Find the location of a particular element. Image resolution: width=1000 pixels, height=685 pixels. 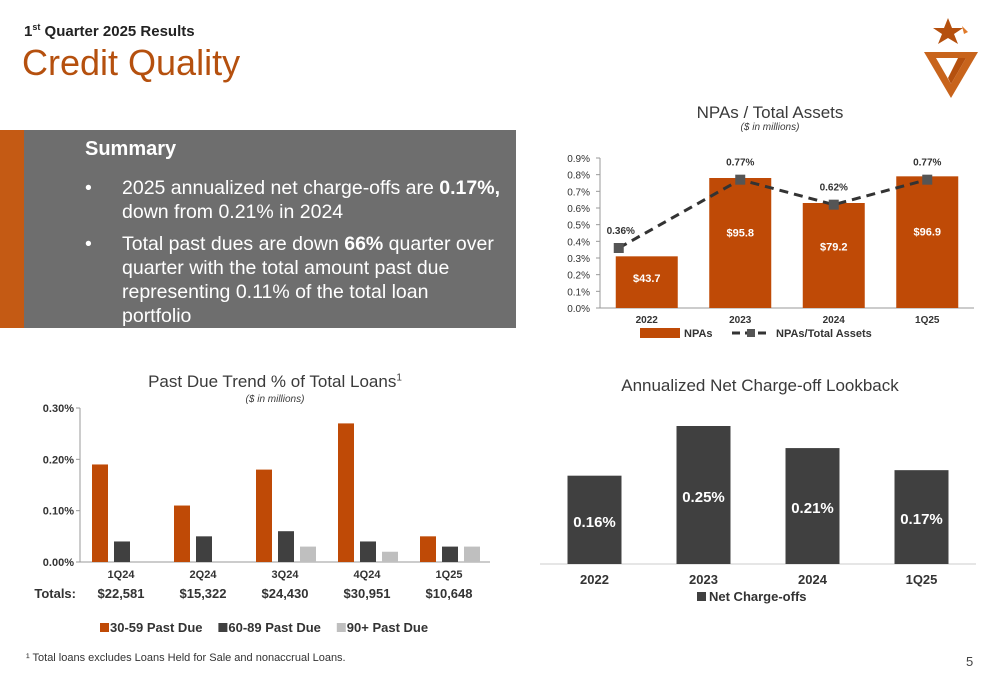

legend-label: NPAs/Total Assets is located at coordinates (824, 334).